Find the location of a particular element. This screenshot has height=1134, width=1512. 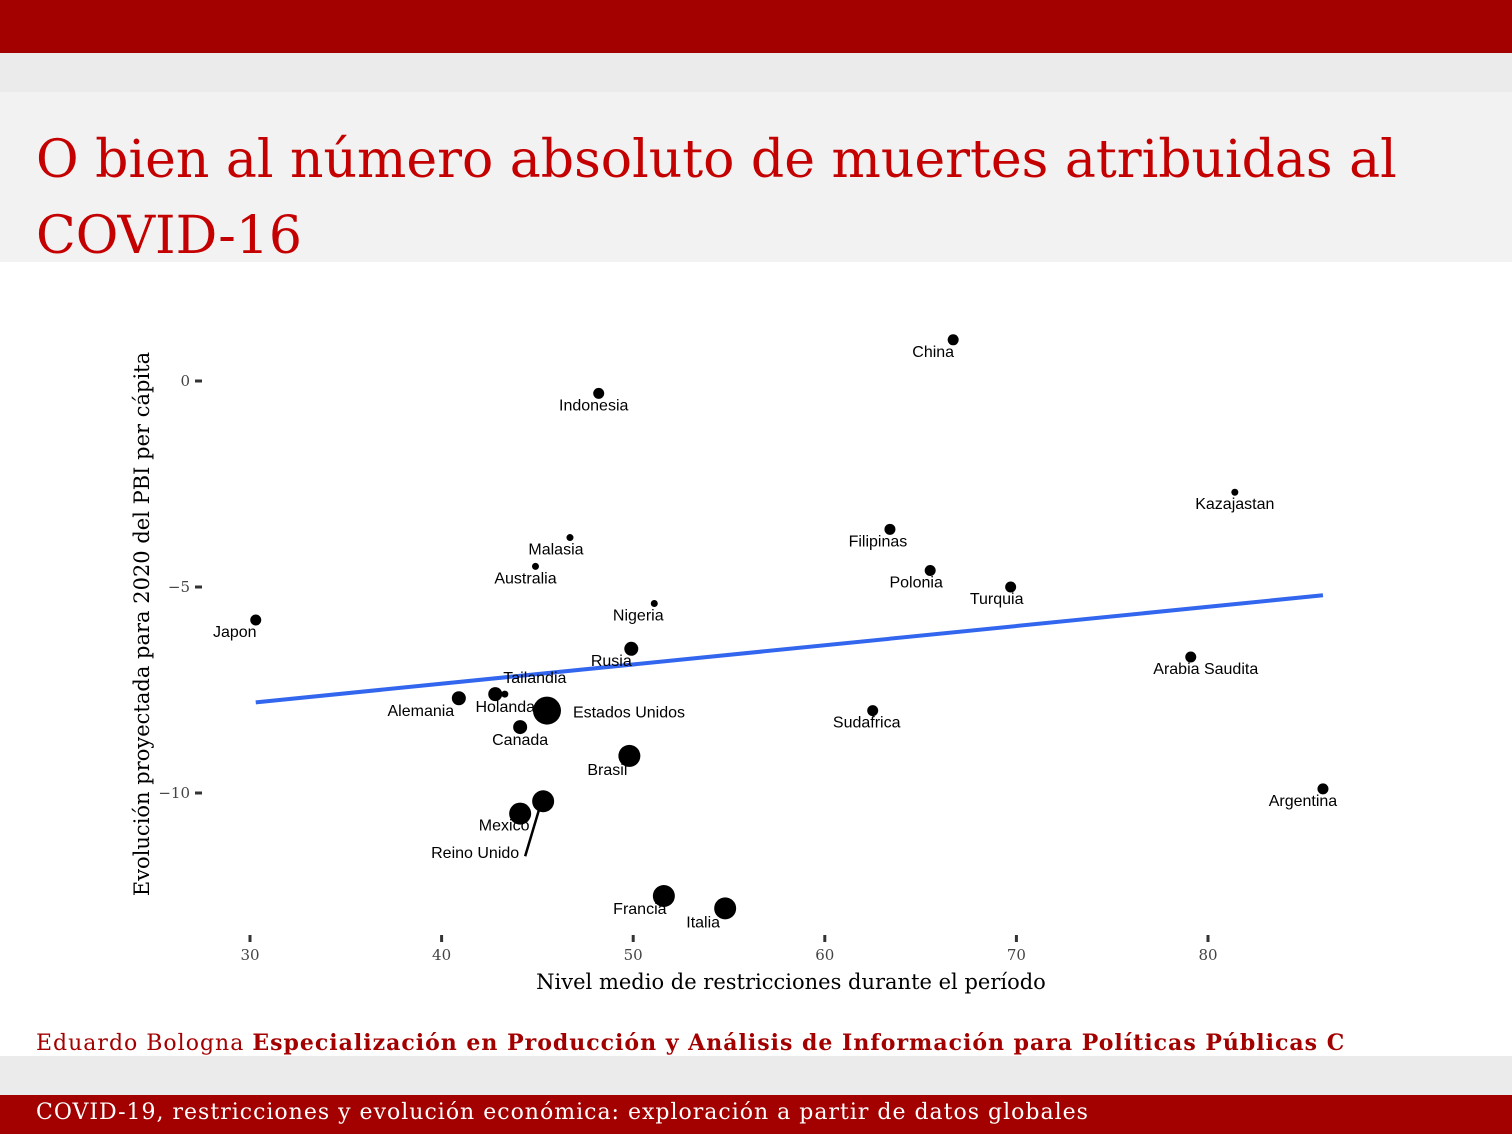

label-nigeria: Nigeria is located at coordinates (638, 615).